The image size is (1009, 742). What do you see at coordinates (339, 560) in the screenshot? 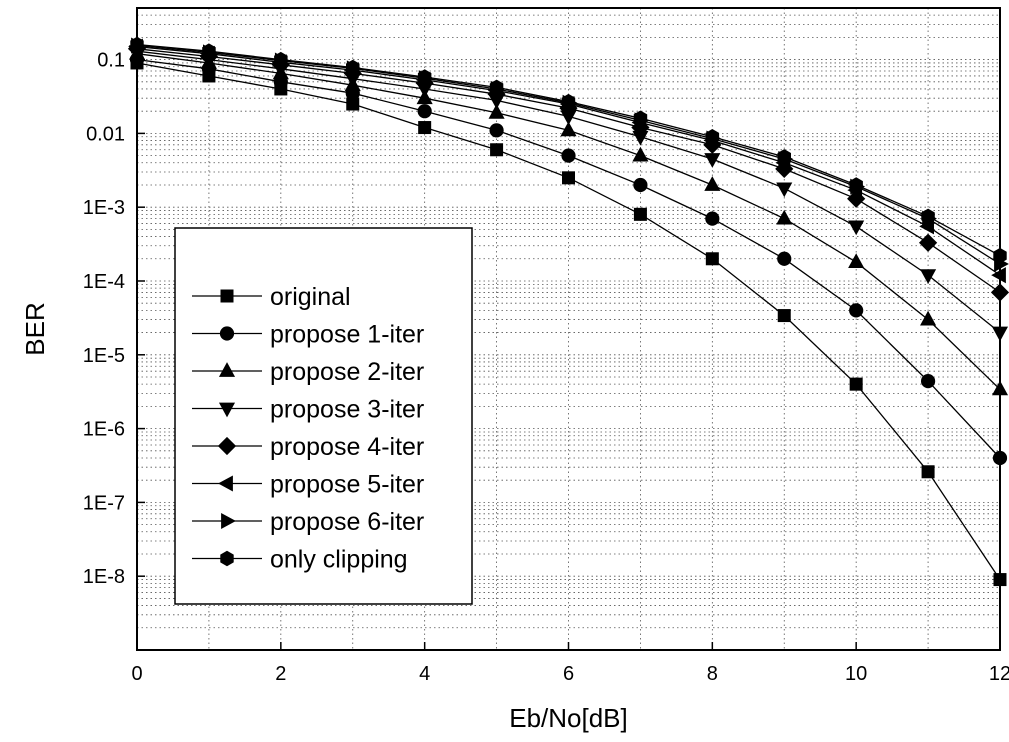
I see `legend-label: only clipping` at bounding box center [339, 560].